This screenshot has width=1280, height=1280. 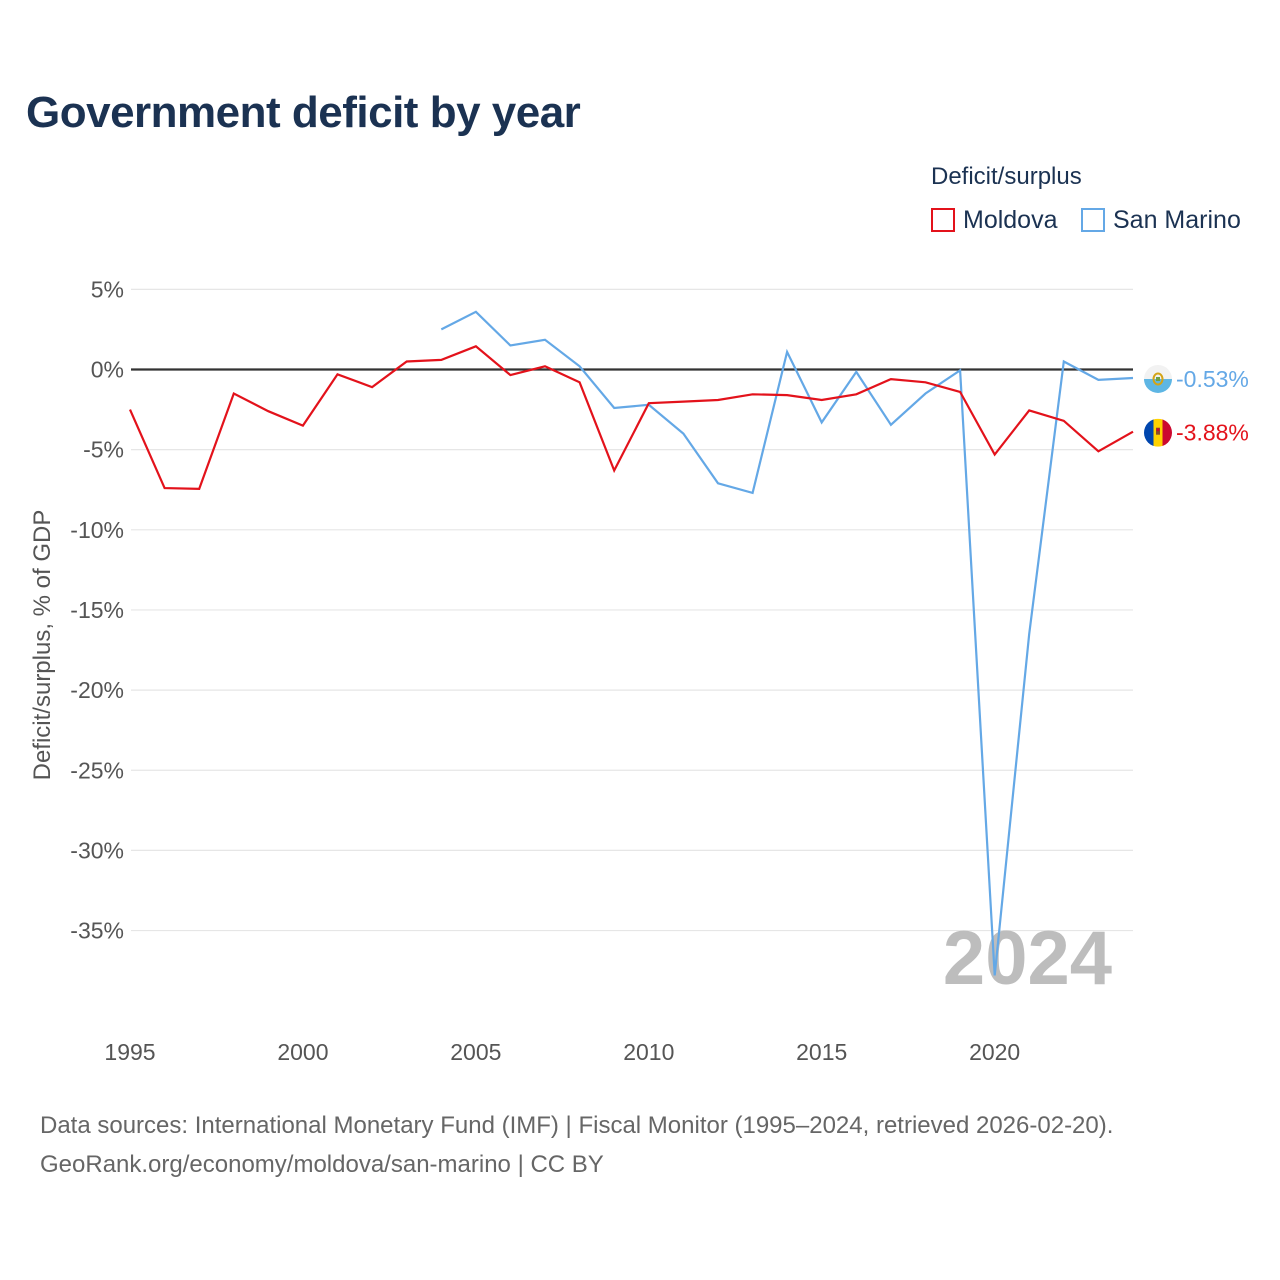 What do you see at coordinates (943, 220) in the screenshot?
I see `legend-swatch-moldova` at bounding box center [943, 220].